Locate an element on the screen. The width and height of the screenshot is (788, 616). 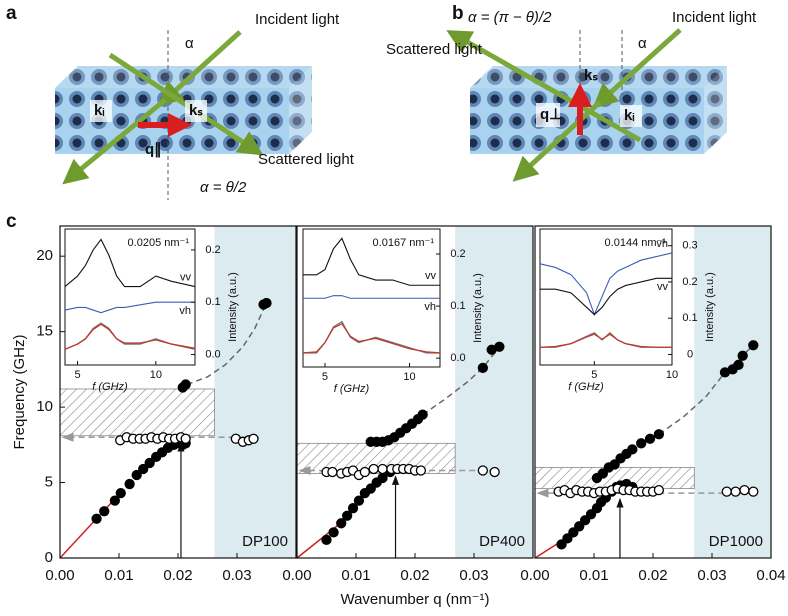
y-tick-label: 20 is located at coordinates (44, 255).